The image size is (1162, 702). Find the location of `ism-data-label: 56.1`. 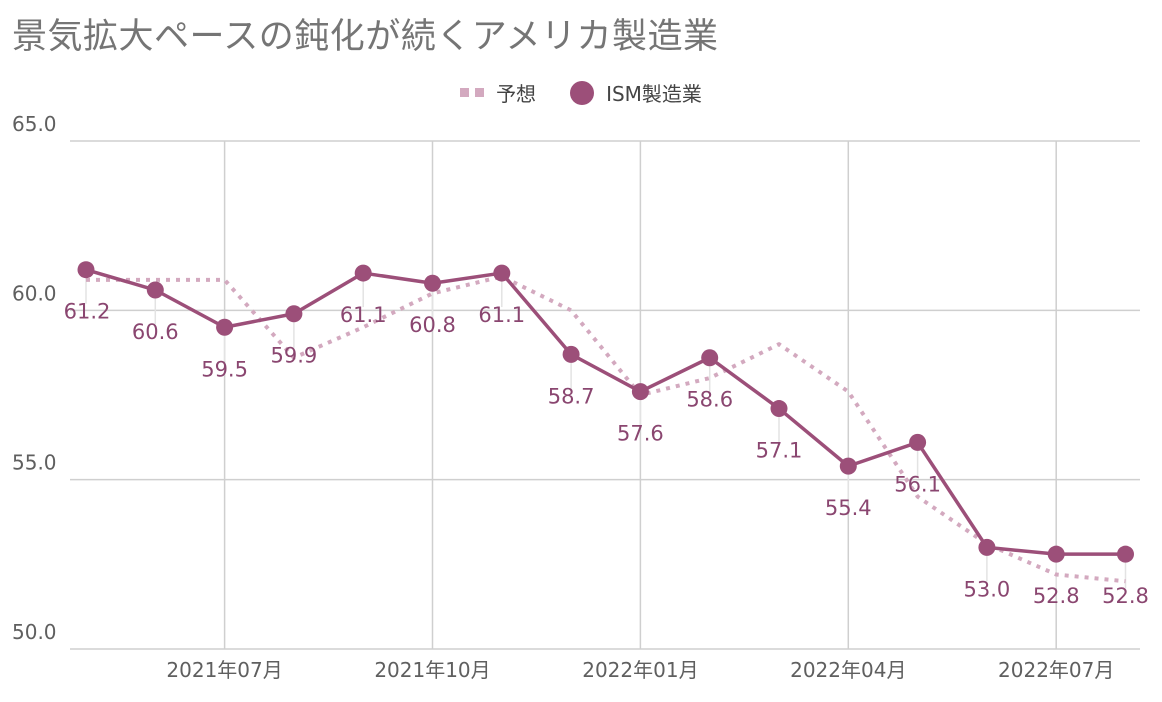

ism-data-label: 56.1 is located at coordinates (917, 484).